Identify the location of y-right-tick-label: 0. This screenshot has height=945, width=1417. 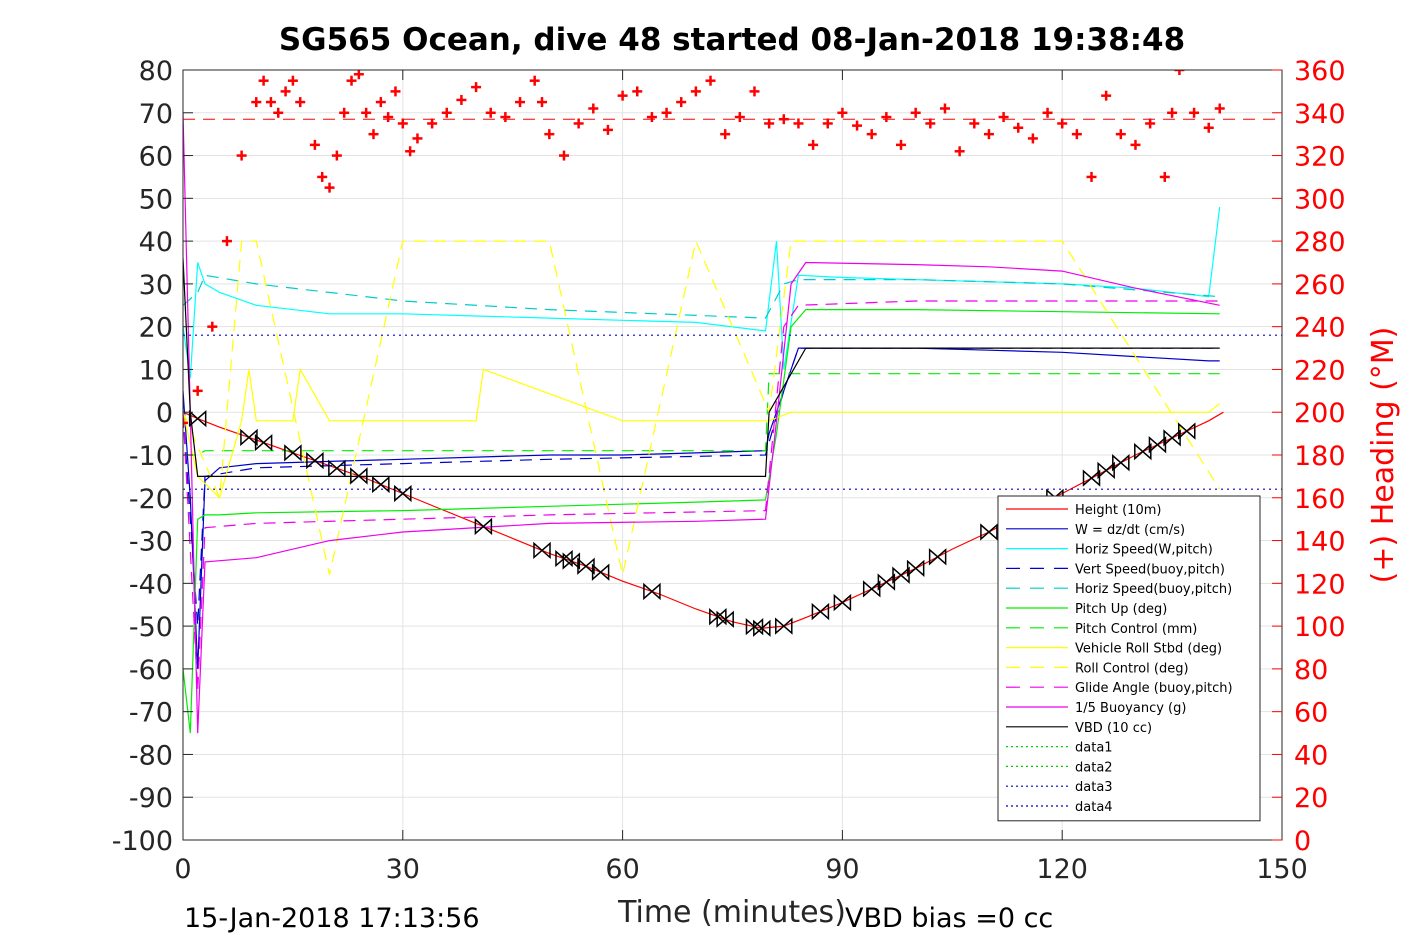
(1302, 841).